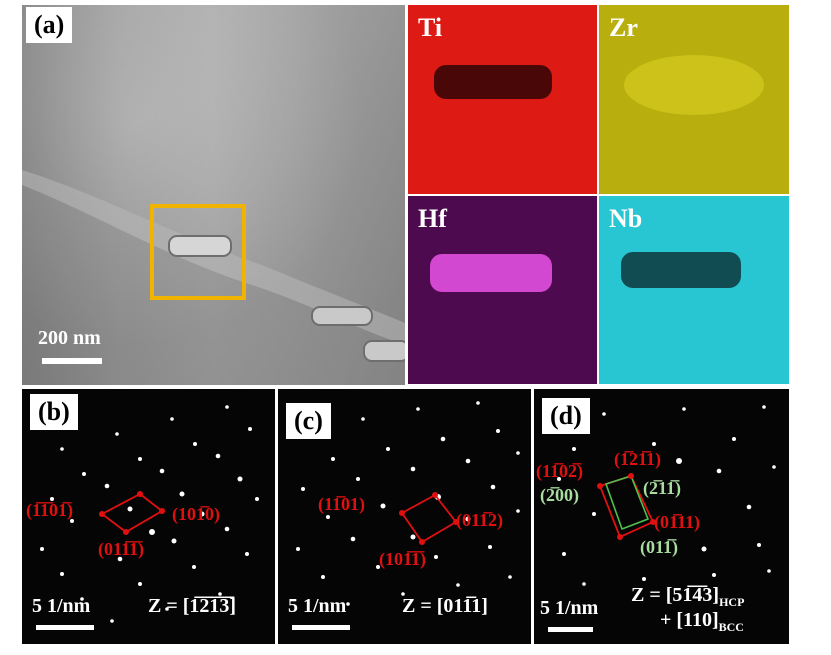 Image resolution: width=831 pixels, height=655 pixels. What do you see at coordinates (196, 514) in the screenshot?
I see `index-label-b-2: (101̅0)` at bounding box center [196, 514].